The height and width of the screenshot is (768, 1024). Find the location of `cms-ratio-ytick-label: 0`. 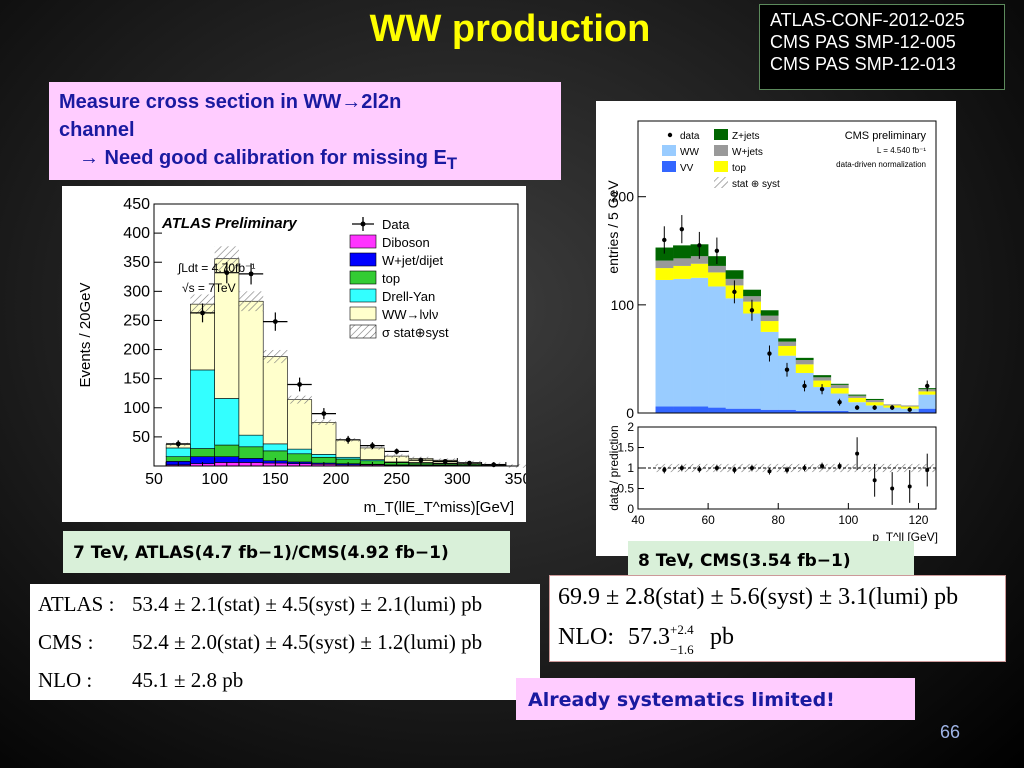

cms-ratio-ytick-label: 0 is located at coordinates (630, 509).